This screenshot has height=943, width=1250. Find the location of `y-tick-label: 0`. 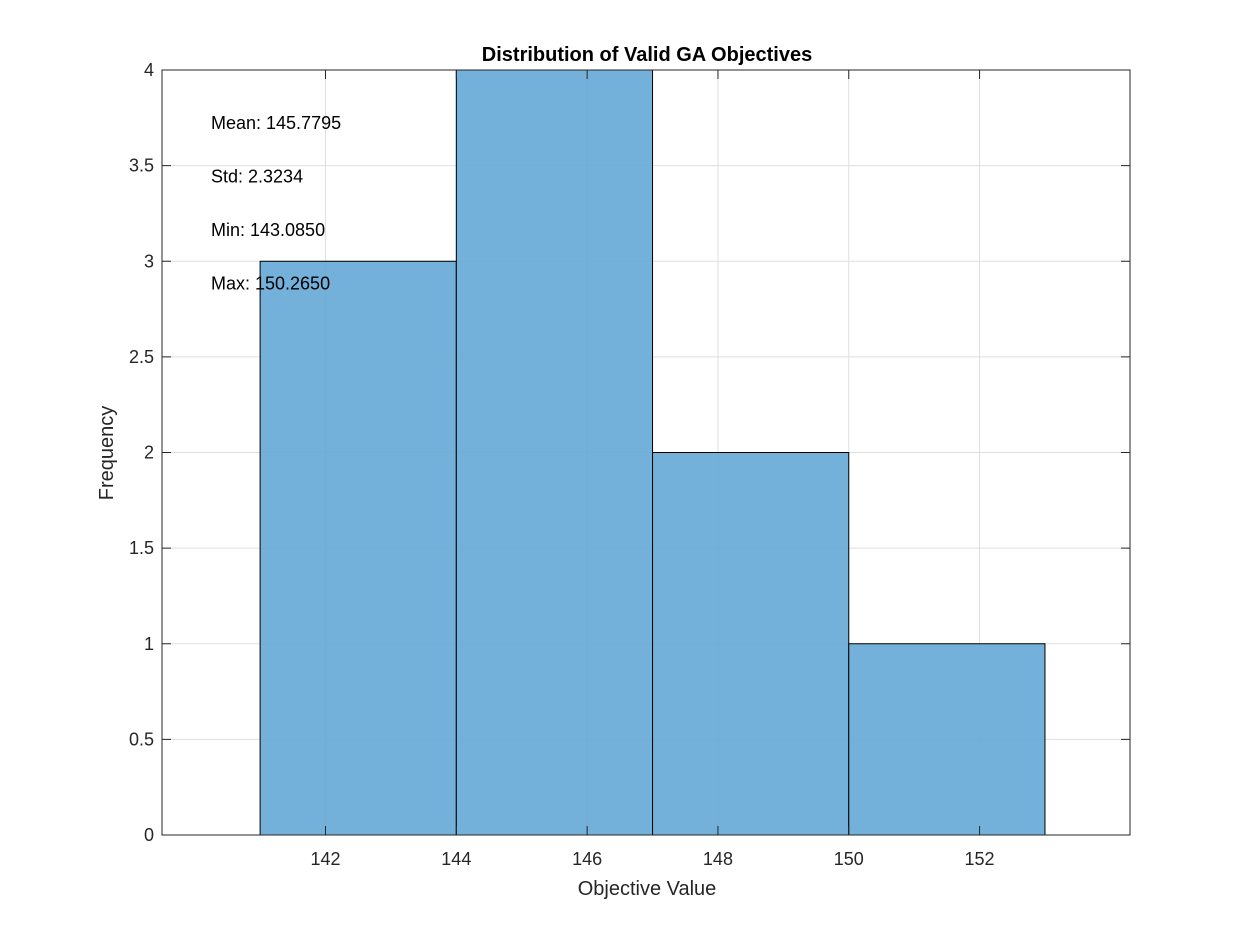

y-tick-label: 0 is located at coordinates (149, 835).